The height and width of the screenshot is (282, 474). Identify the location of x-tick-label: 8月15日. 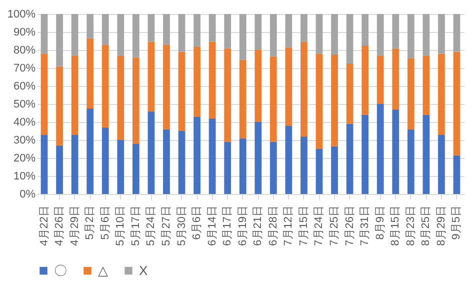
(396, 226).